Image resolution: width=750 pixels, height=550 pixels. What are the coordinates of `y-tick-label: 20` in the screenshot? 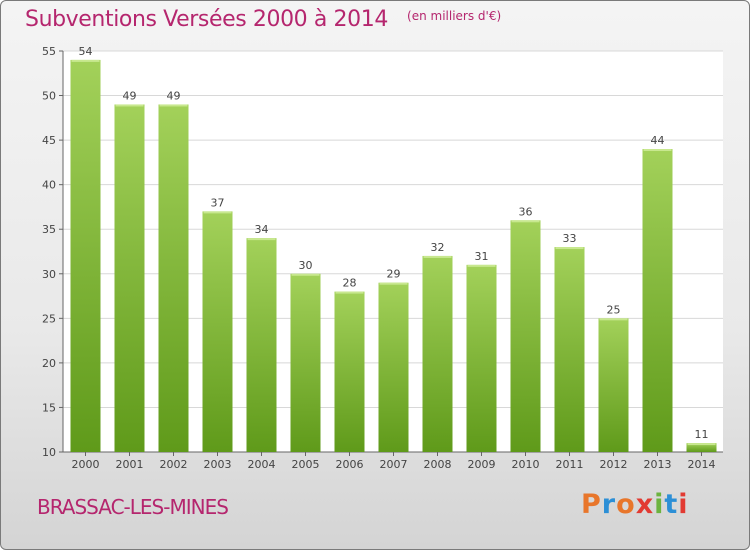 It's located at (49, 363).